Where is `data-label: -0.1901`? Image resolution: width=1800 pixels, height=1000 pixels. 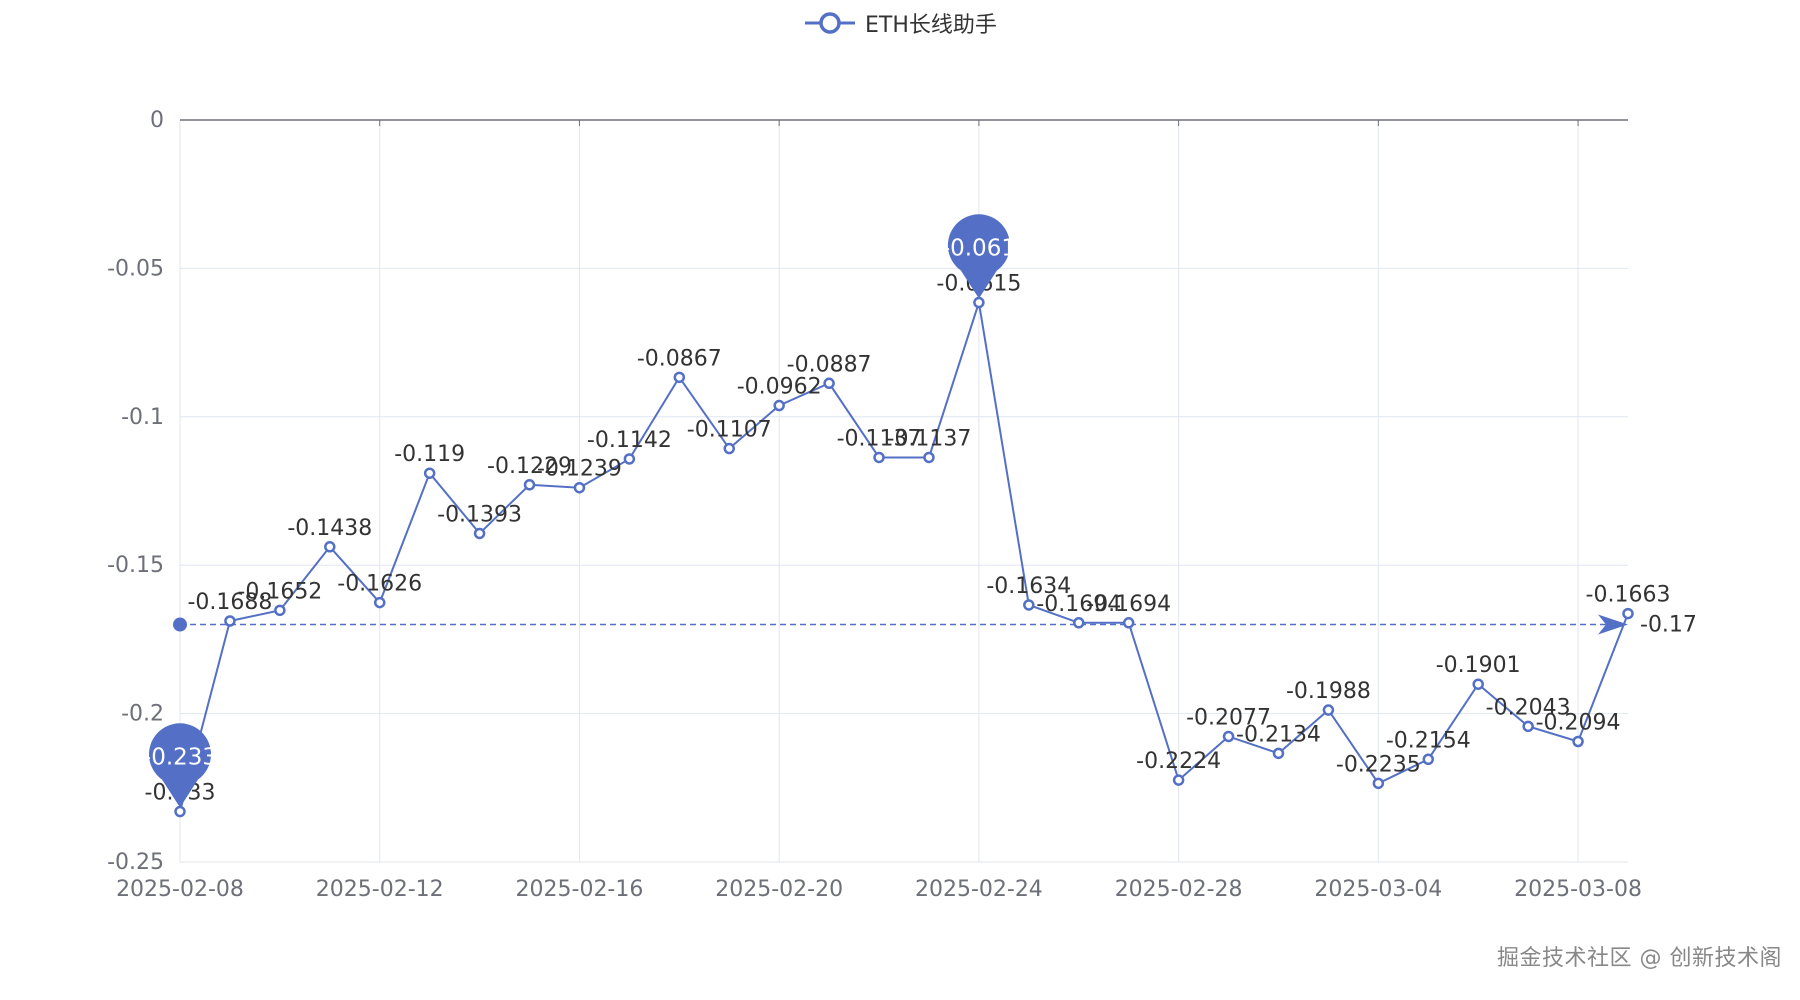 data-label: -0.1901 is located at coordinates (1478, 665).